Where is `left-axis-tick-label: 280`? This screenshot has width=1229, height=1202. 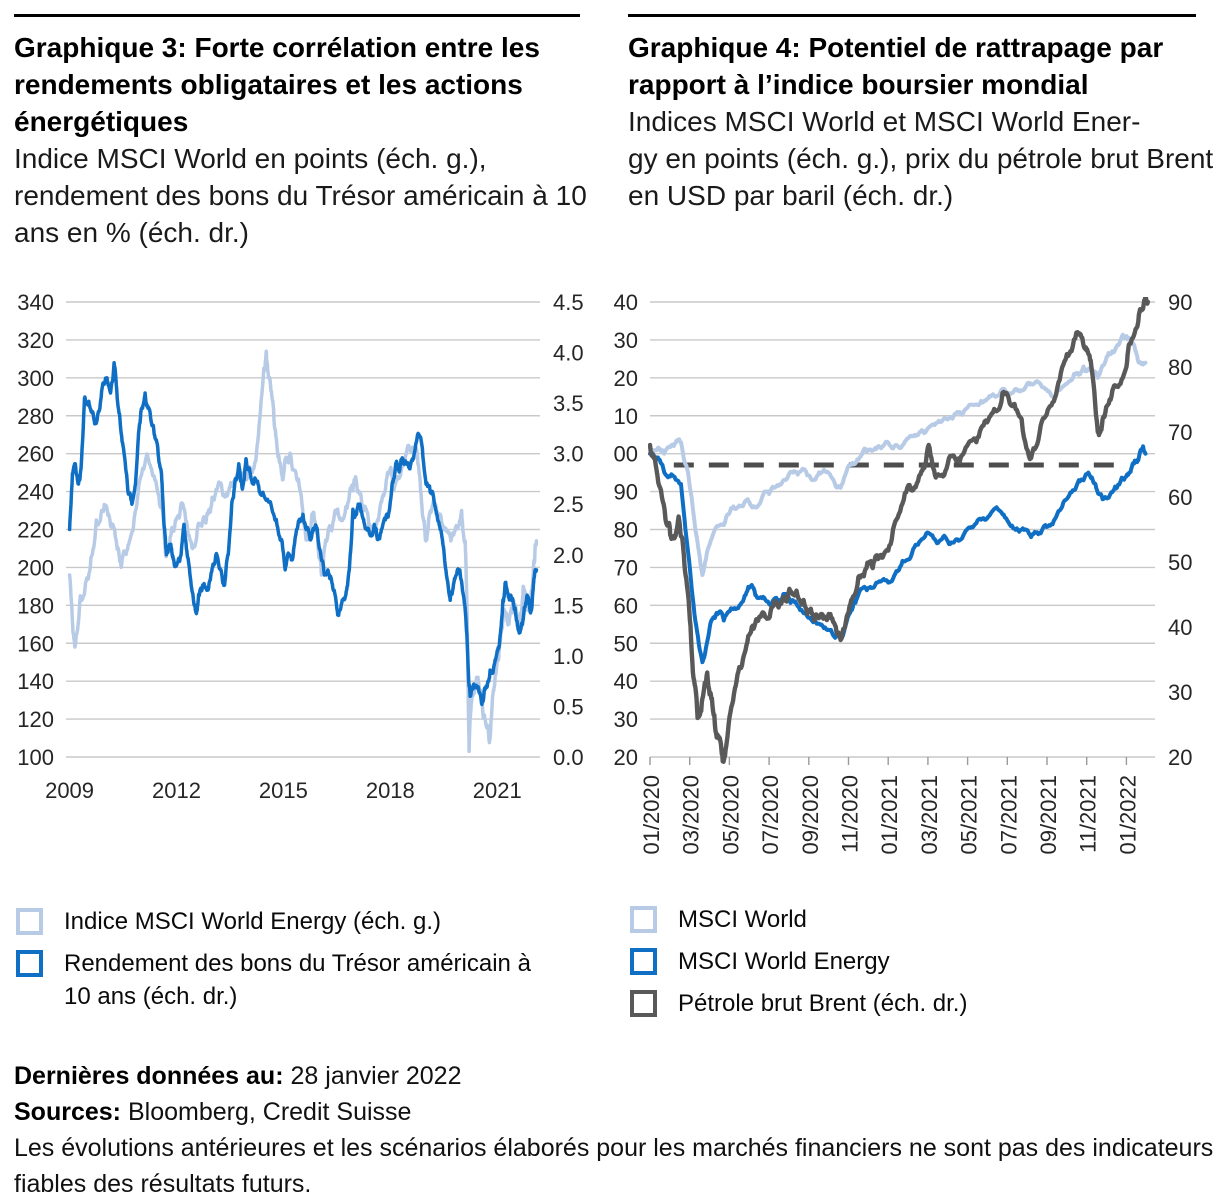
left-axis-tick-label: 280 is located at coordinates (35, 416).